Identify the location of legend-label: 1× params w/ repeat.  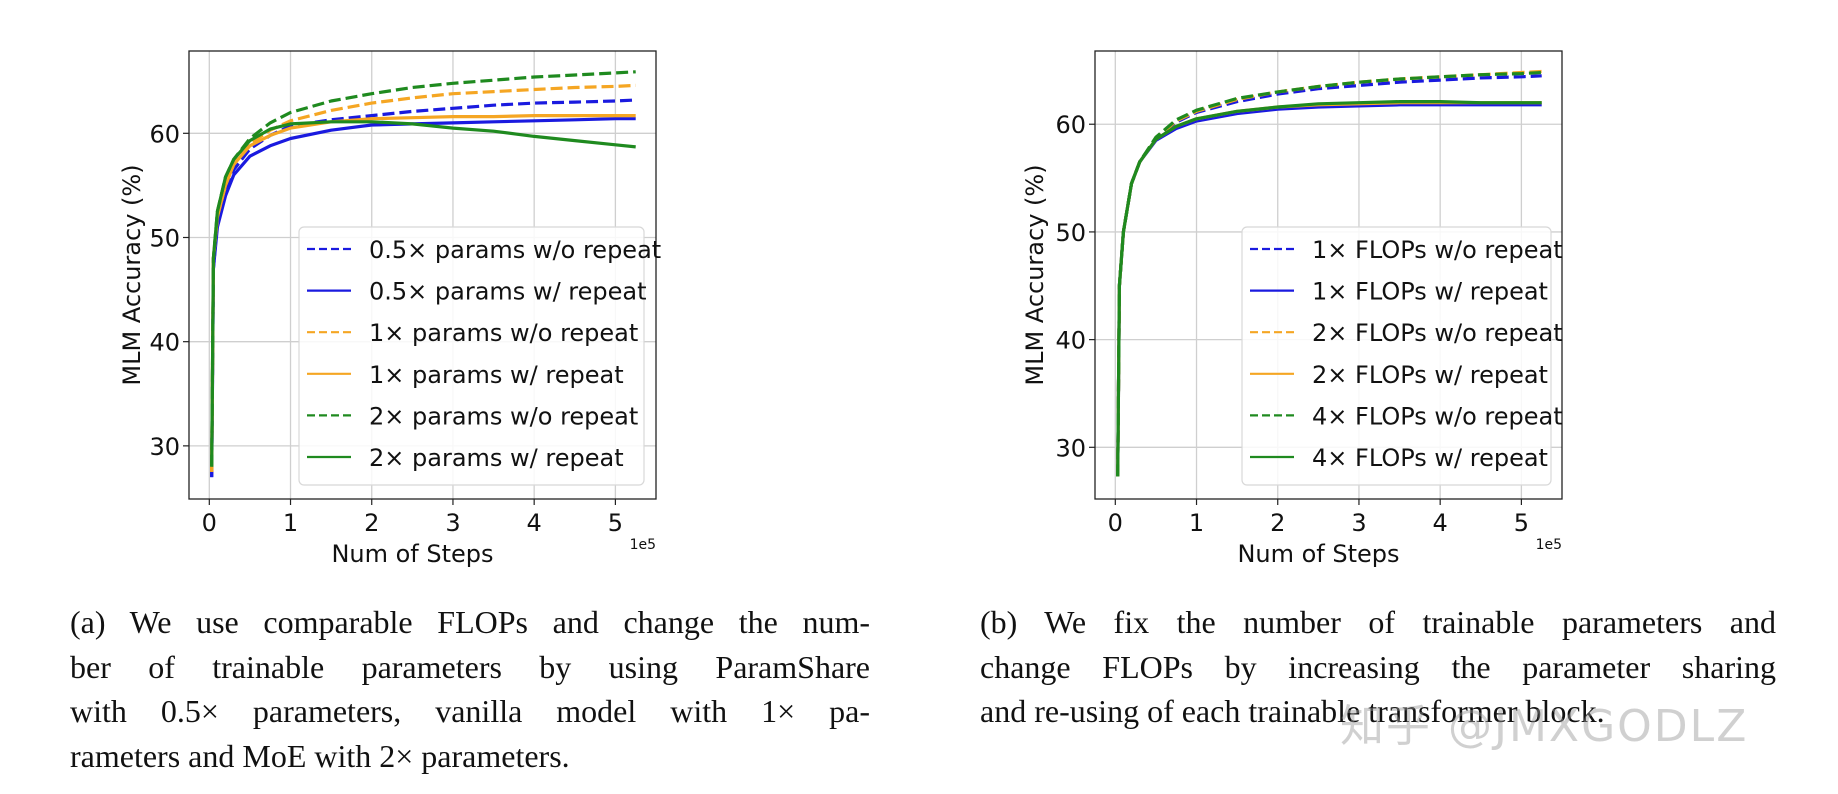
(496, 375).